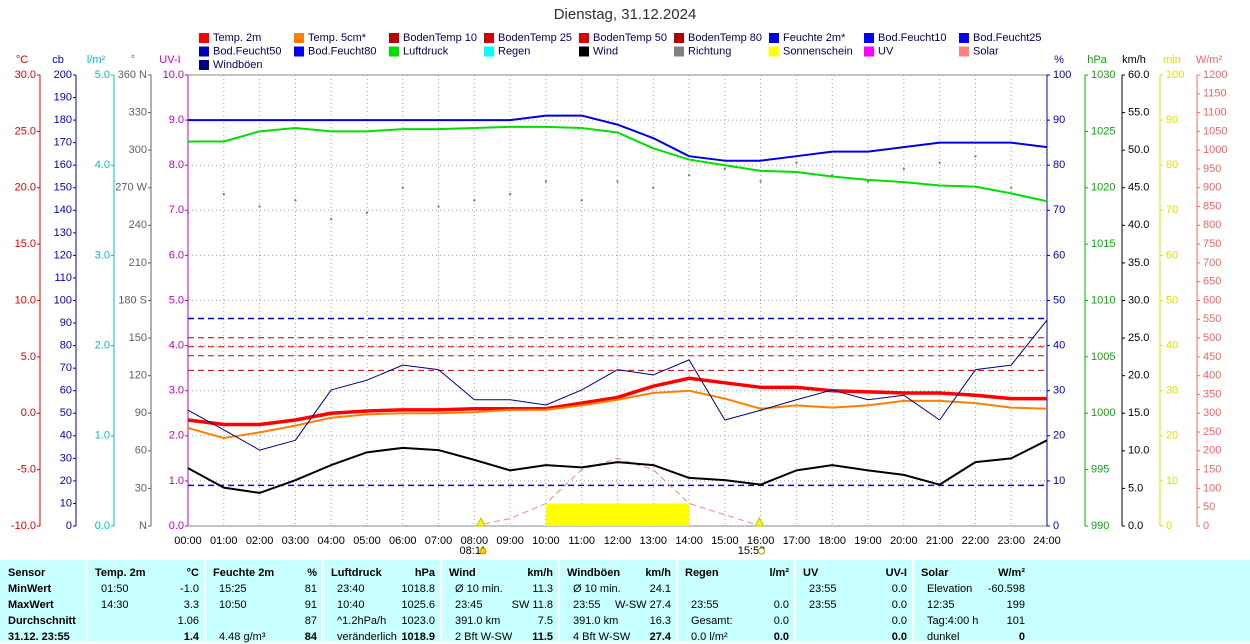 The image size is (1250, 644). I want to click on x-tick-label: 20:00, so click(904, 541).